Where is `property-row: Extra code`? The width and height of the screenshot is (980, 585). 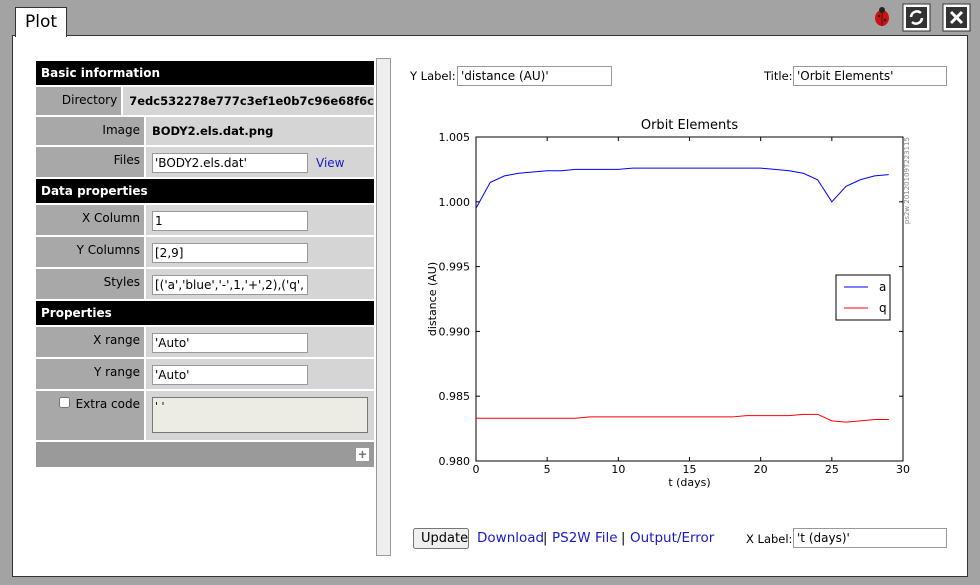 property-row: Extra code is located at coordinates (205, 415).